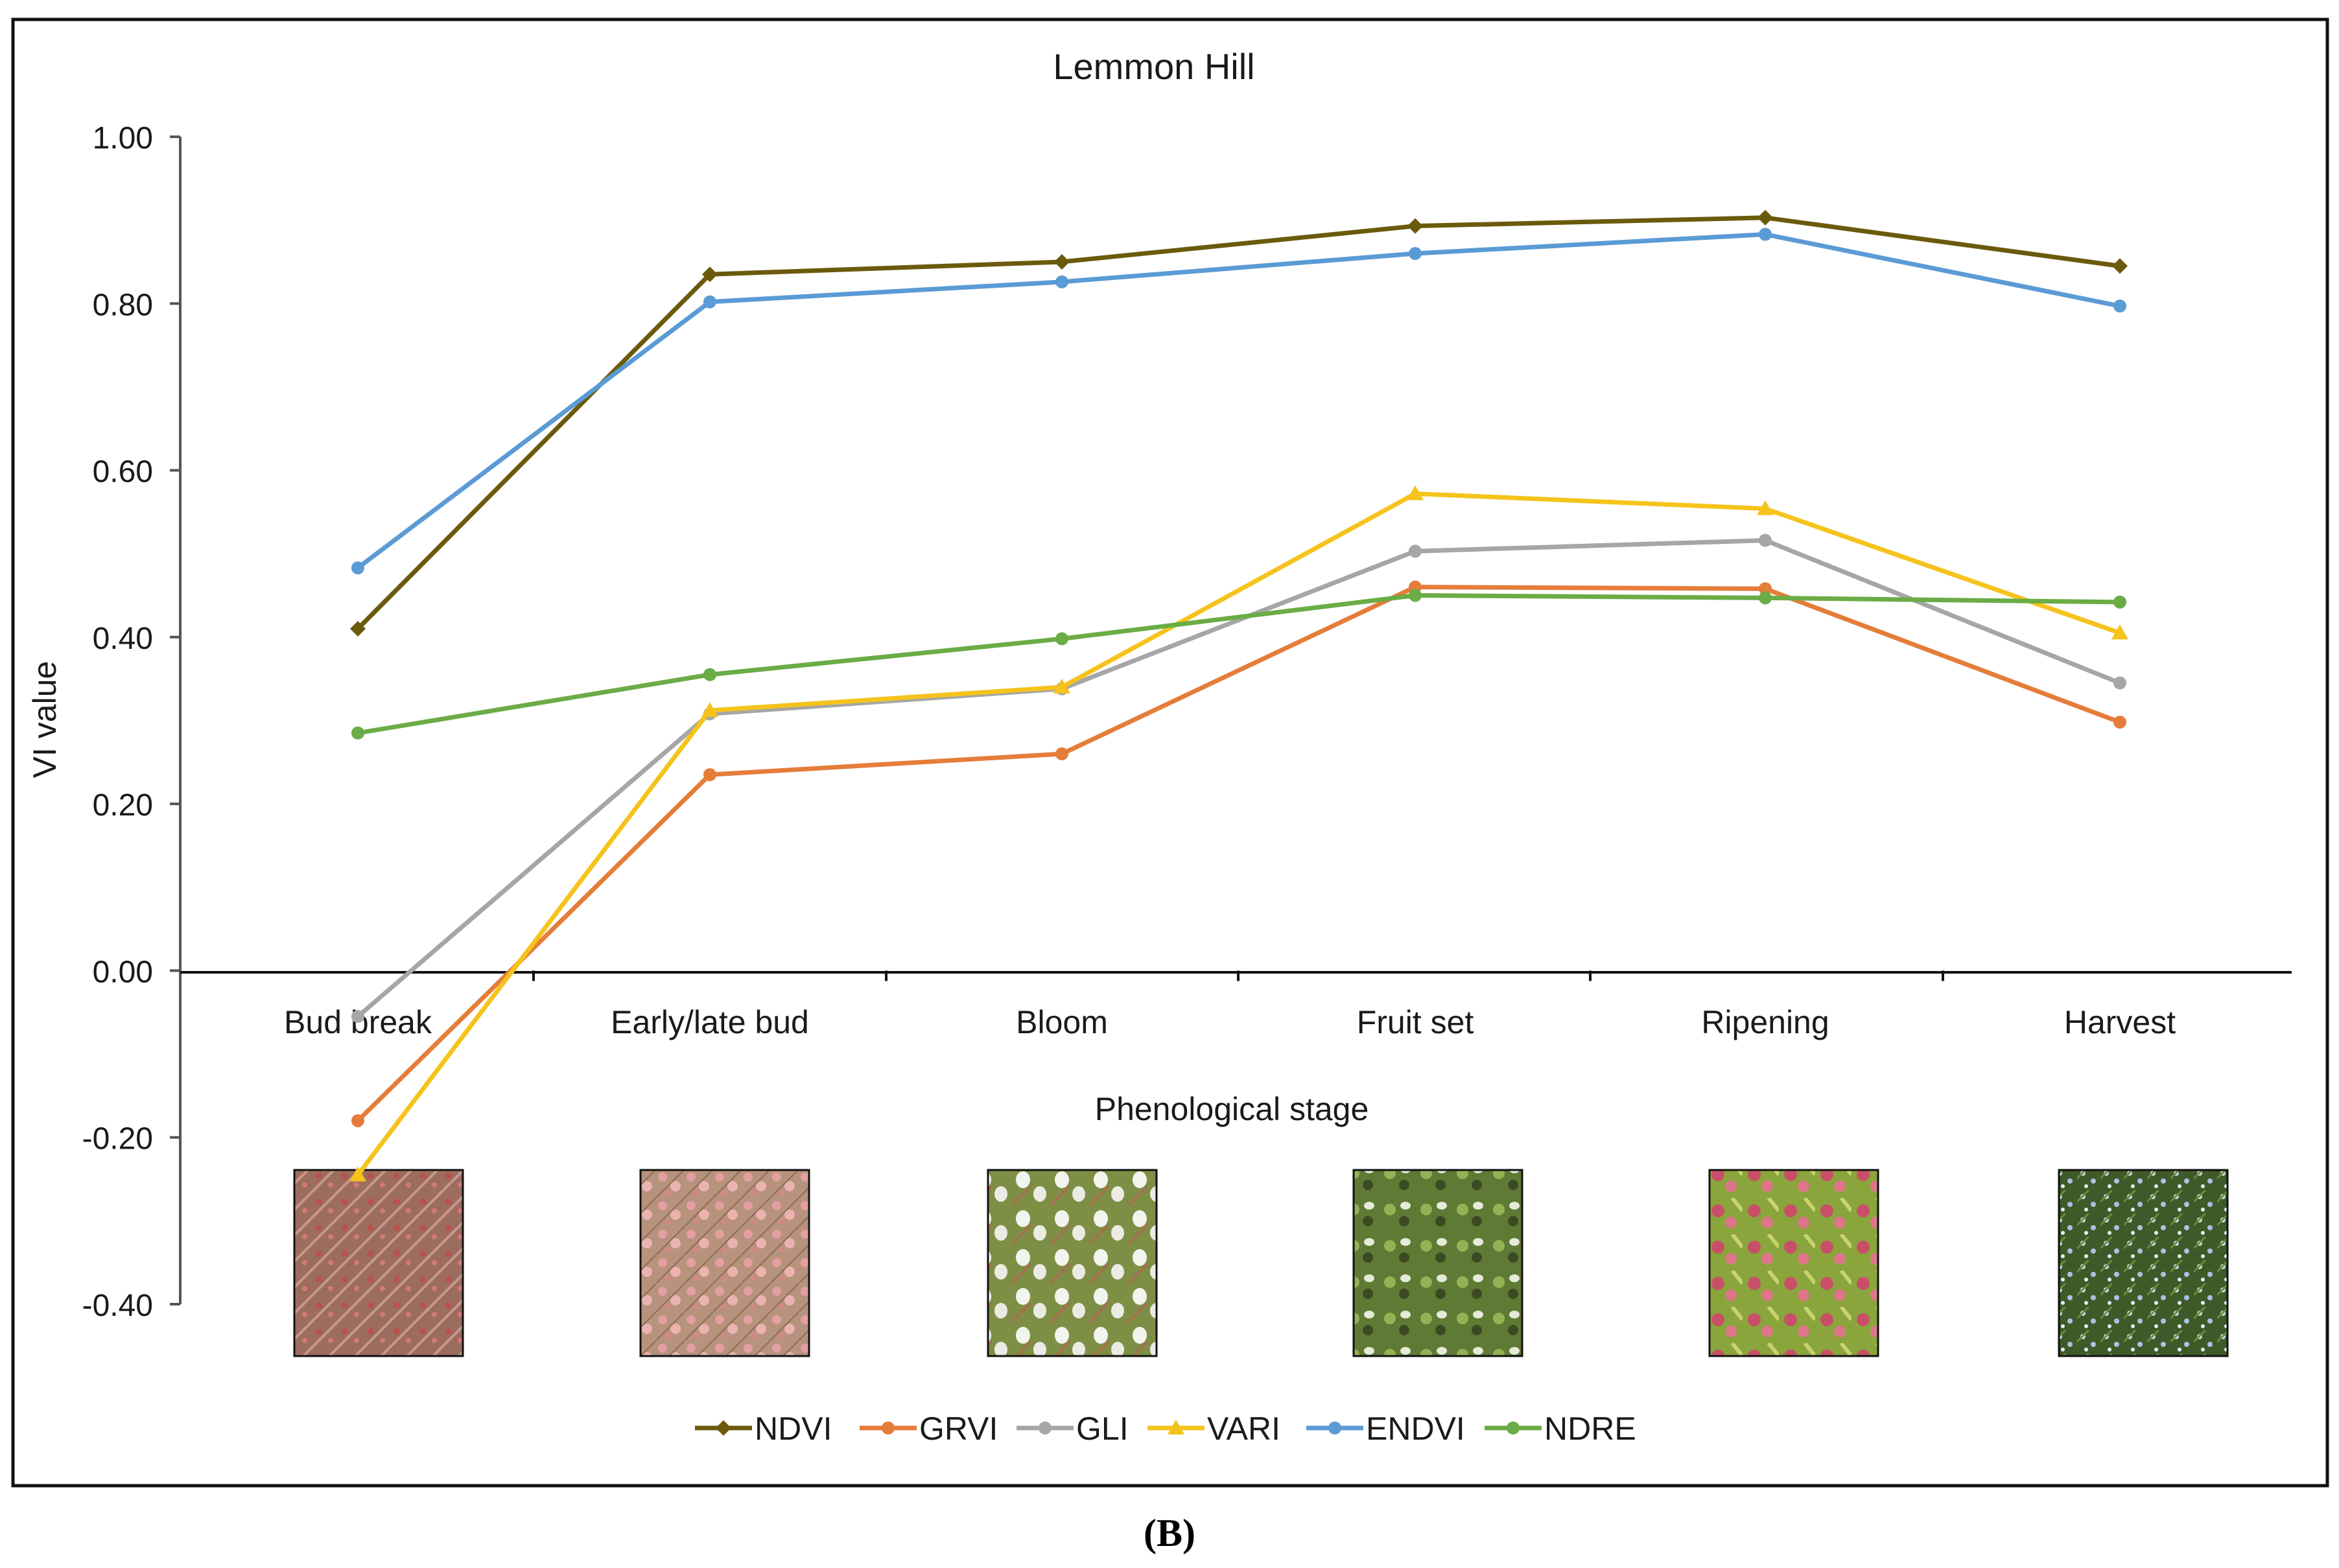 The height and width of the screenshot is (1568, 2339). Describe the element at coordinates (123, 472) in the screenshot. I see `y-tick-label: 0.60` at that location.